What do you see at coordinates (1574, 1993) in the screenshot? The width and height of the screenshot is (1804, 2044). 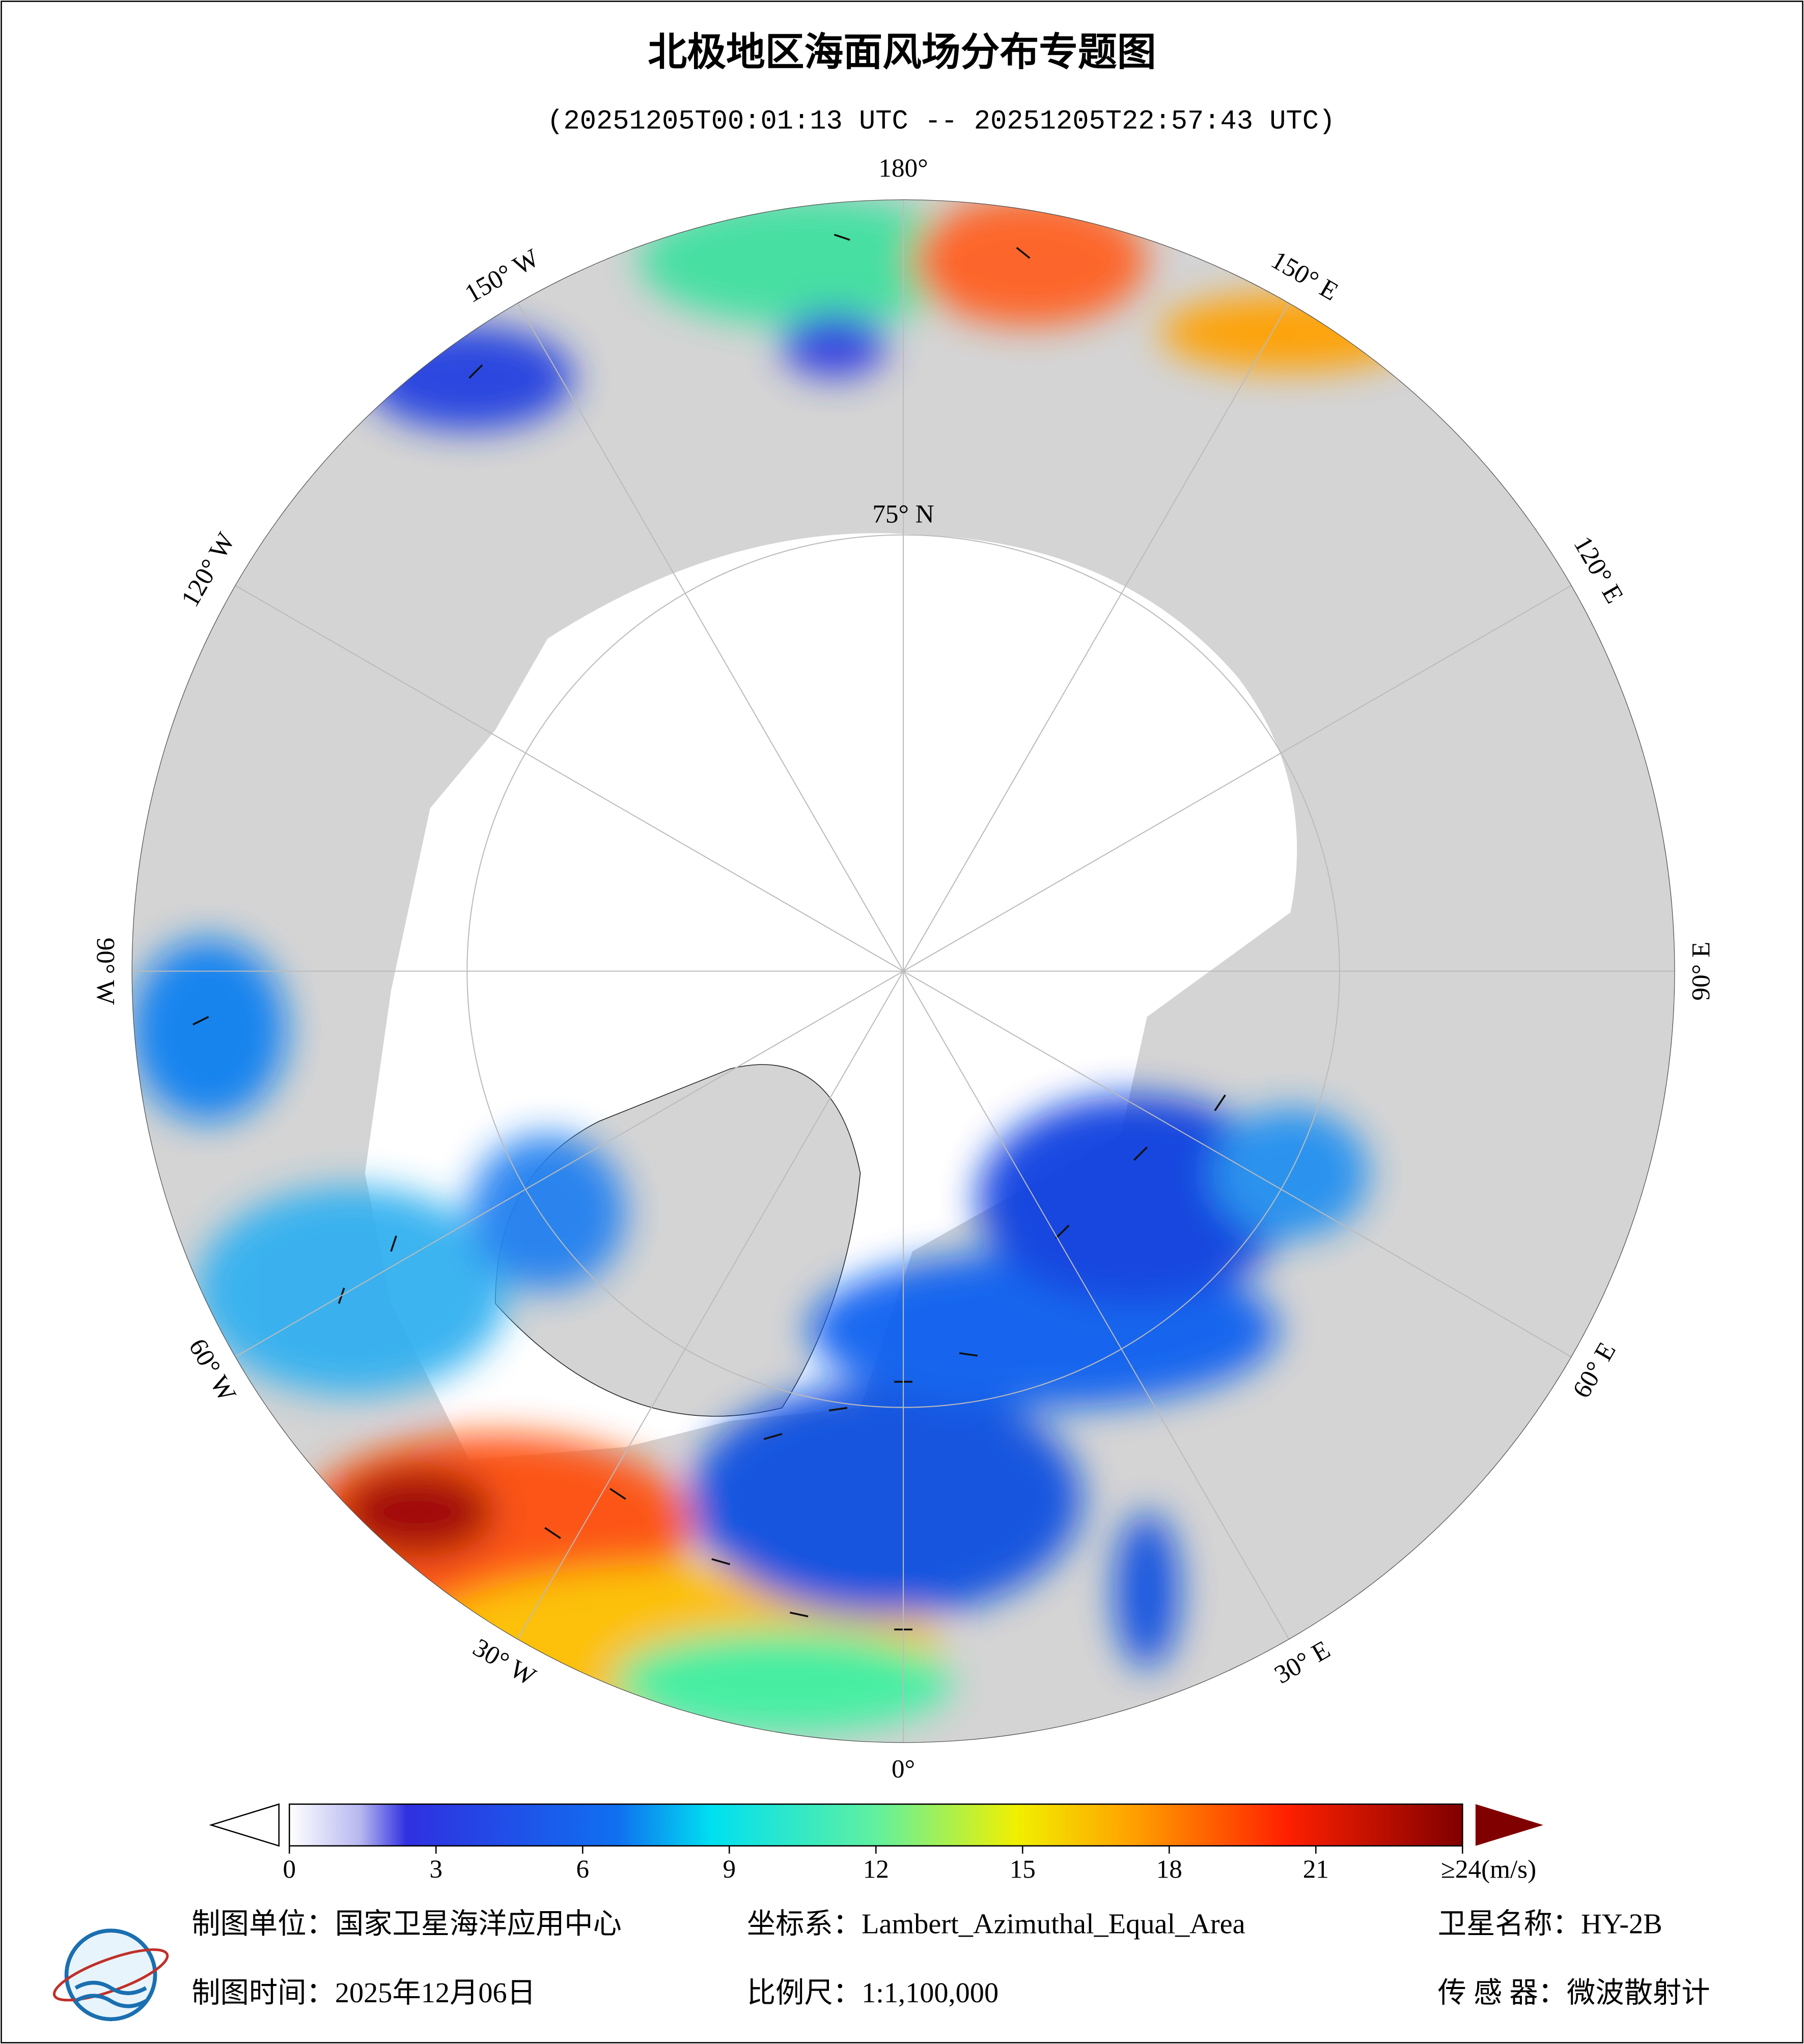 I see `footer-sensor: 传 感 器：微波散射计` at bounding box center [1574, 1993].